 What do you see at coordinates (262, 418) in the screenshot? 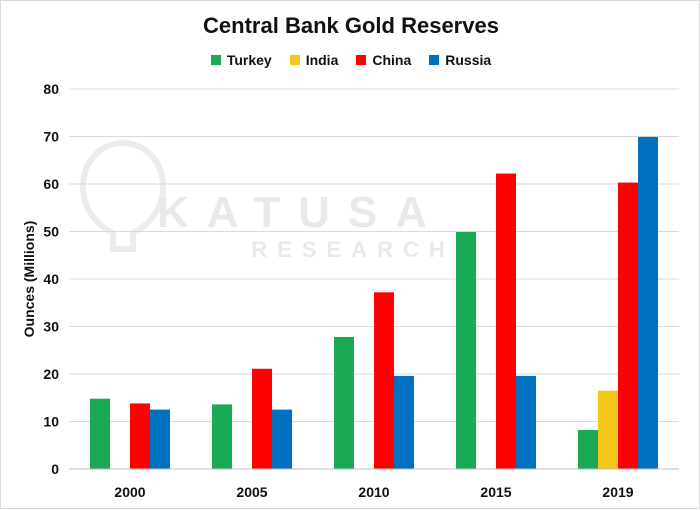
I see `bar-china-2005` at bounding box center [262, 418].